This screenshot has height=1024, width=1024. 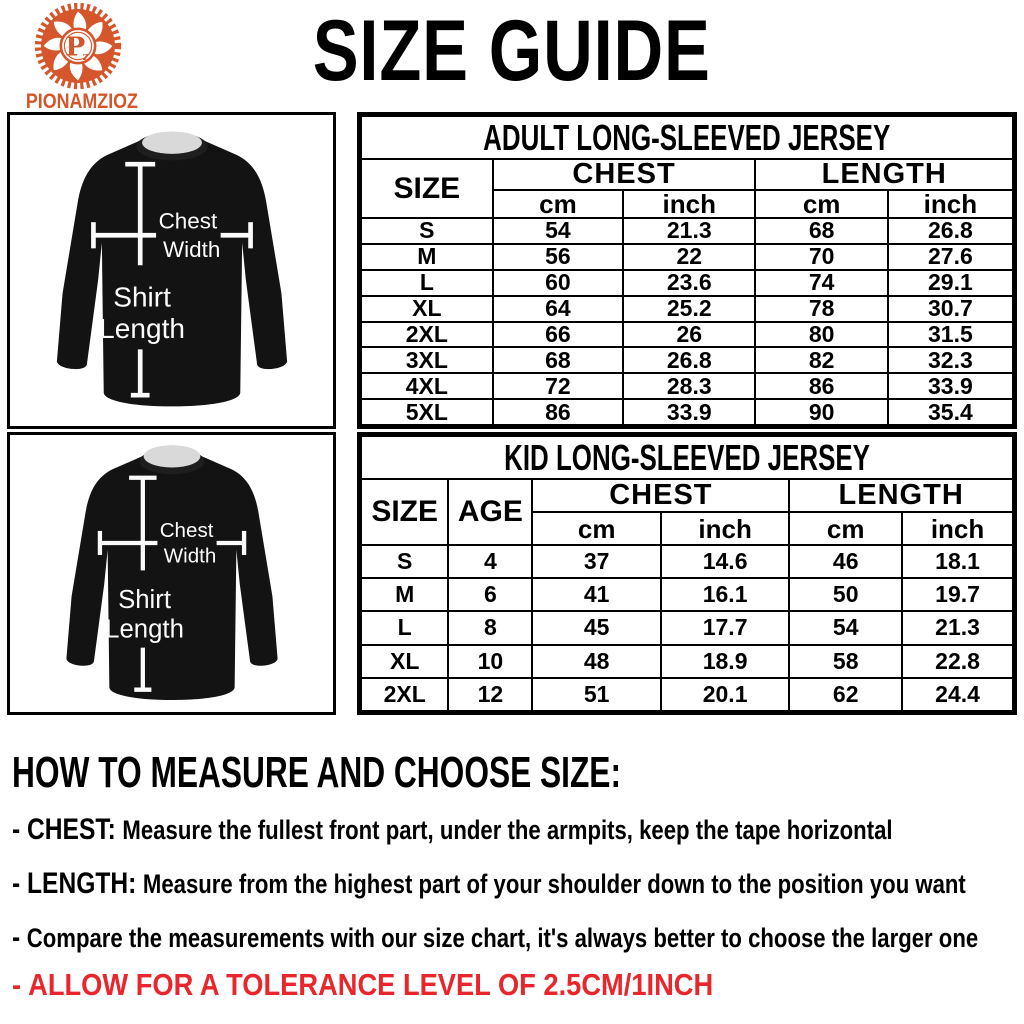 What do you see at coordinates (16, 937) in the screenshot?
I see `instruction-compare-prefix: -` at bounding box center [16, 937].